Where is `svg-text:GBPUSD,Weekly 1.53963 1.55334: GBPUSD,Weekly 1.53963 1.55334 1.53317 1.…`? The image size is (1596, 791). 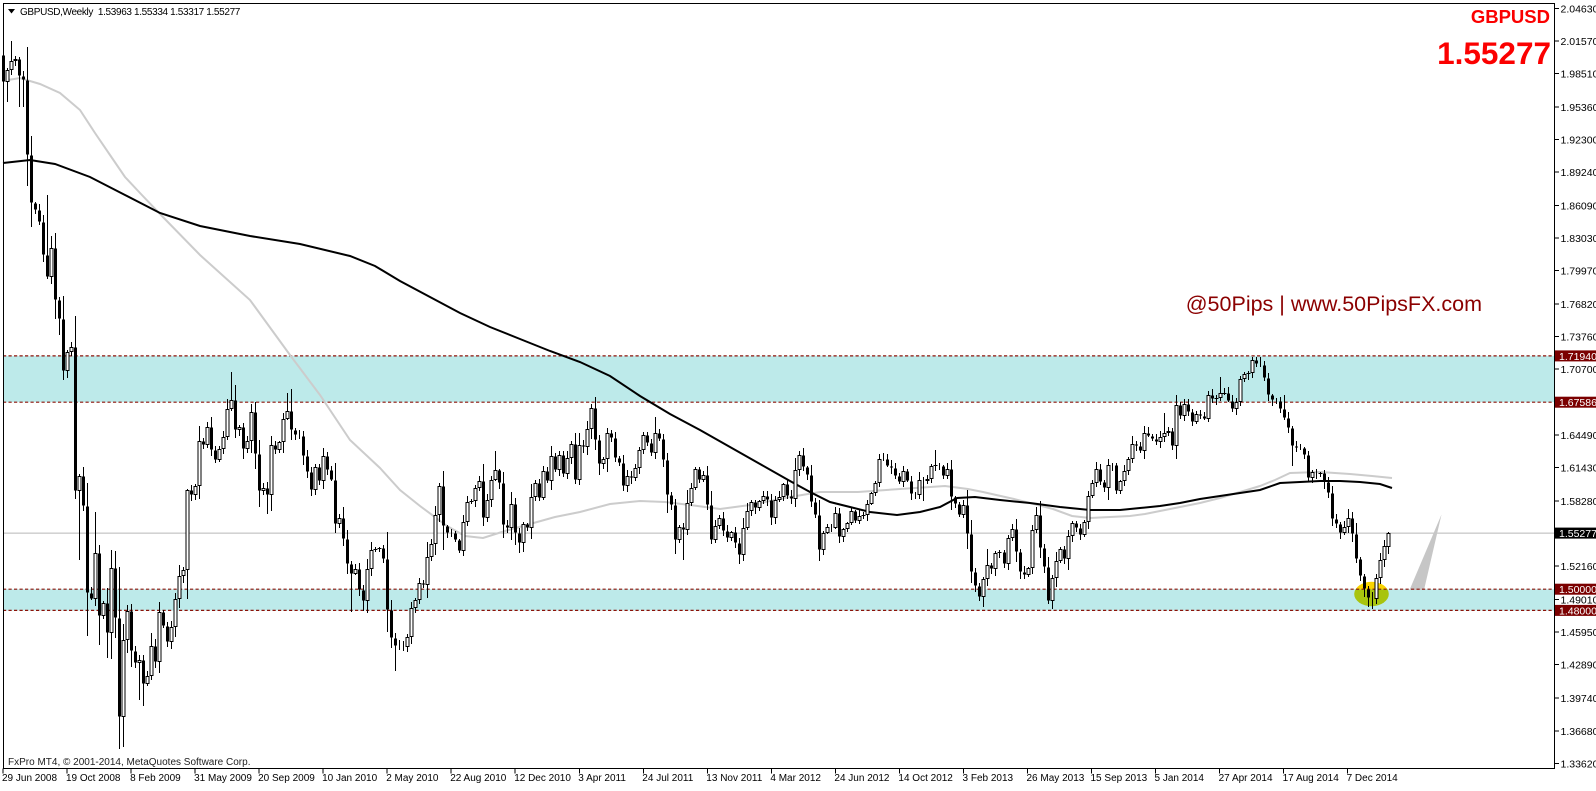
svg-text:GBPUSD,Weekly 1.53963 1.55334: GBPUSD,Weekly 1.53963 1.55334 1.53317 1.… is located at coordinates (130, 12).